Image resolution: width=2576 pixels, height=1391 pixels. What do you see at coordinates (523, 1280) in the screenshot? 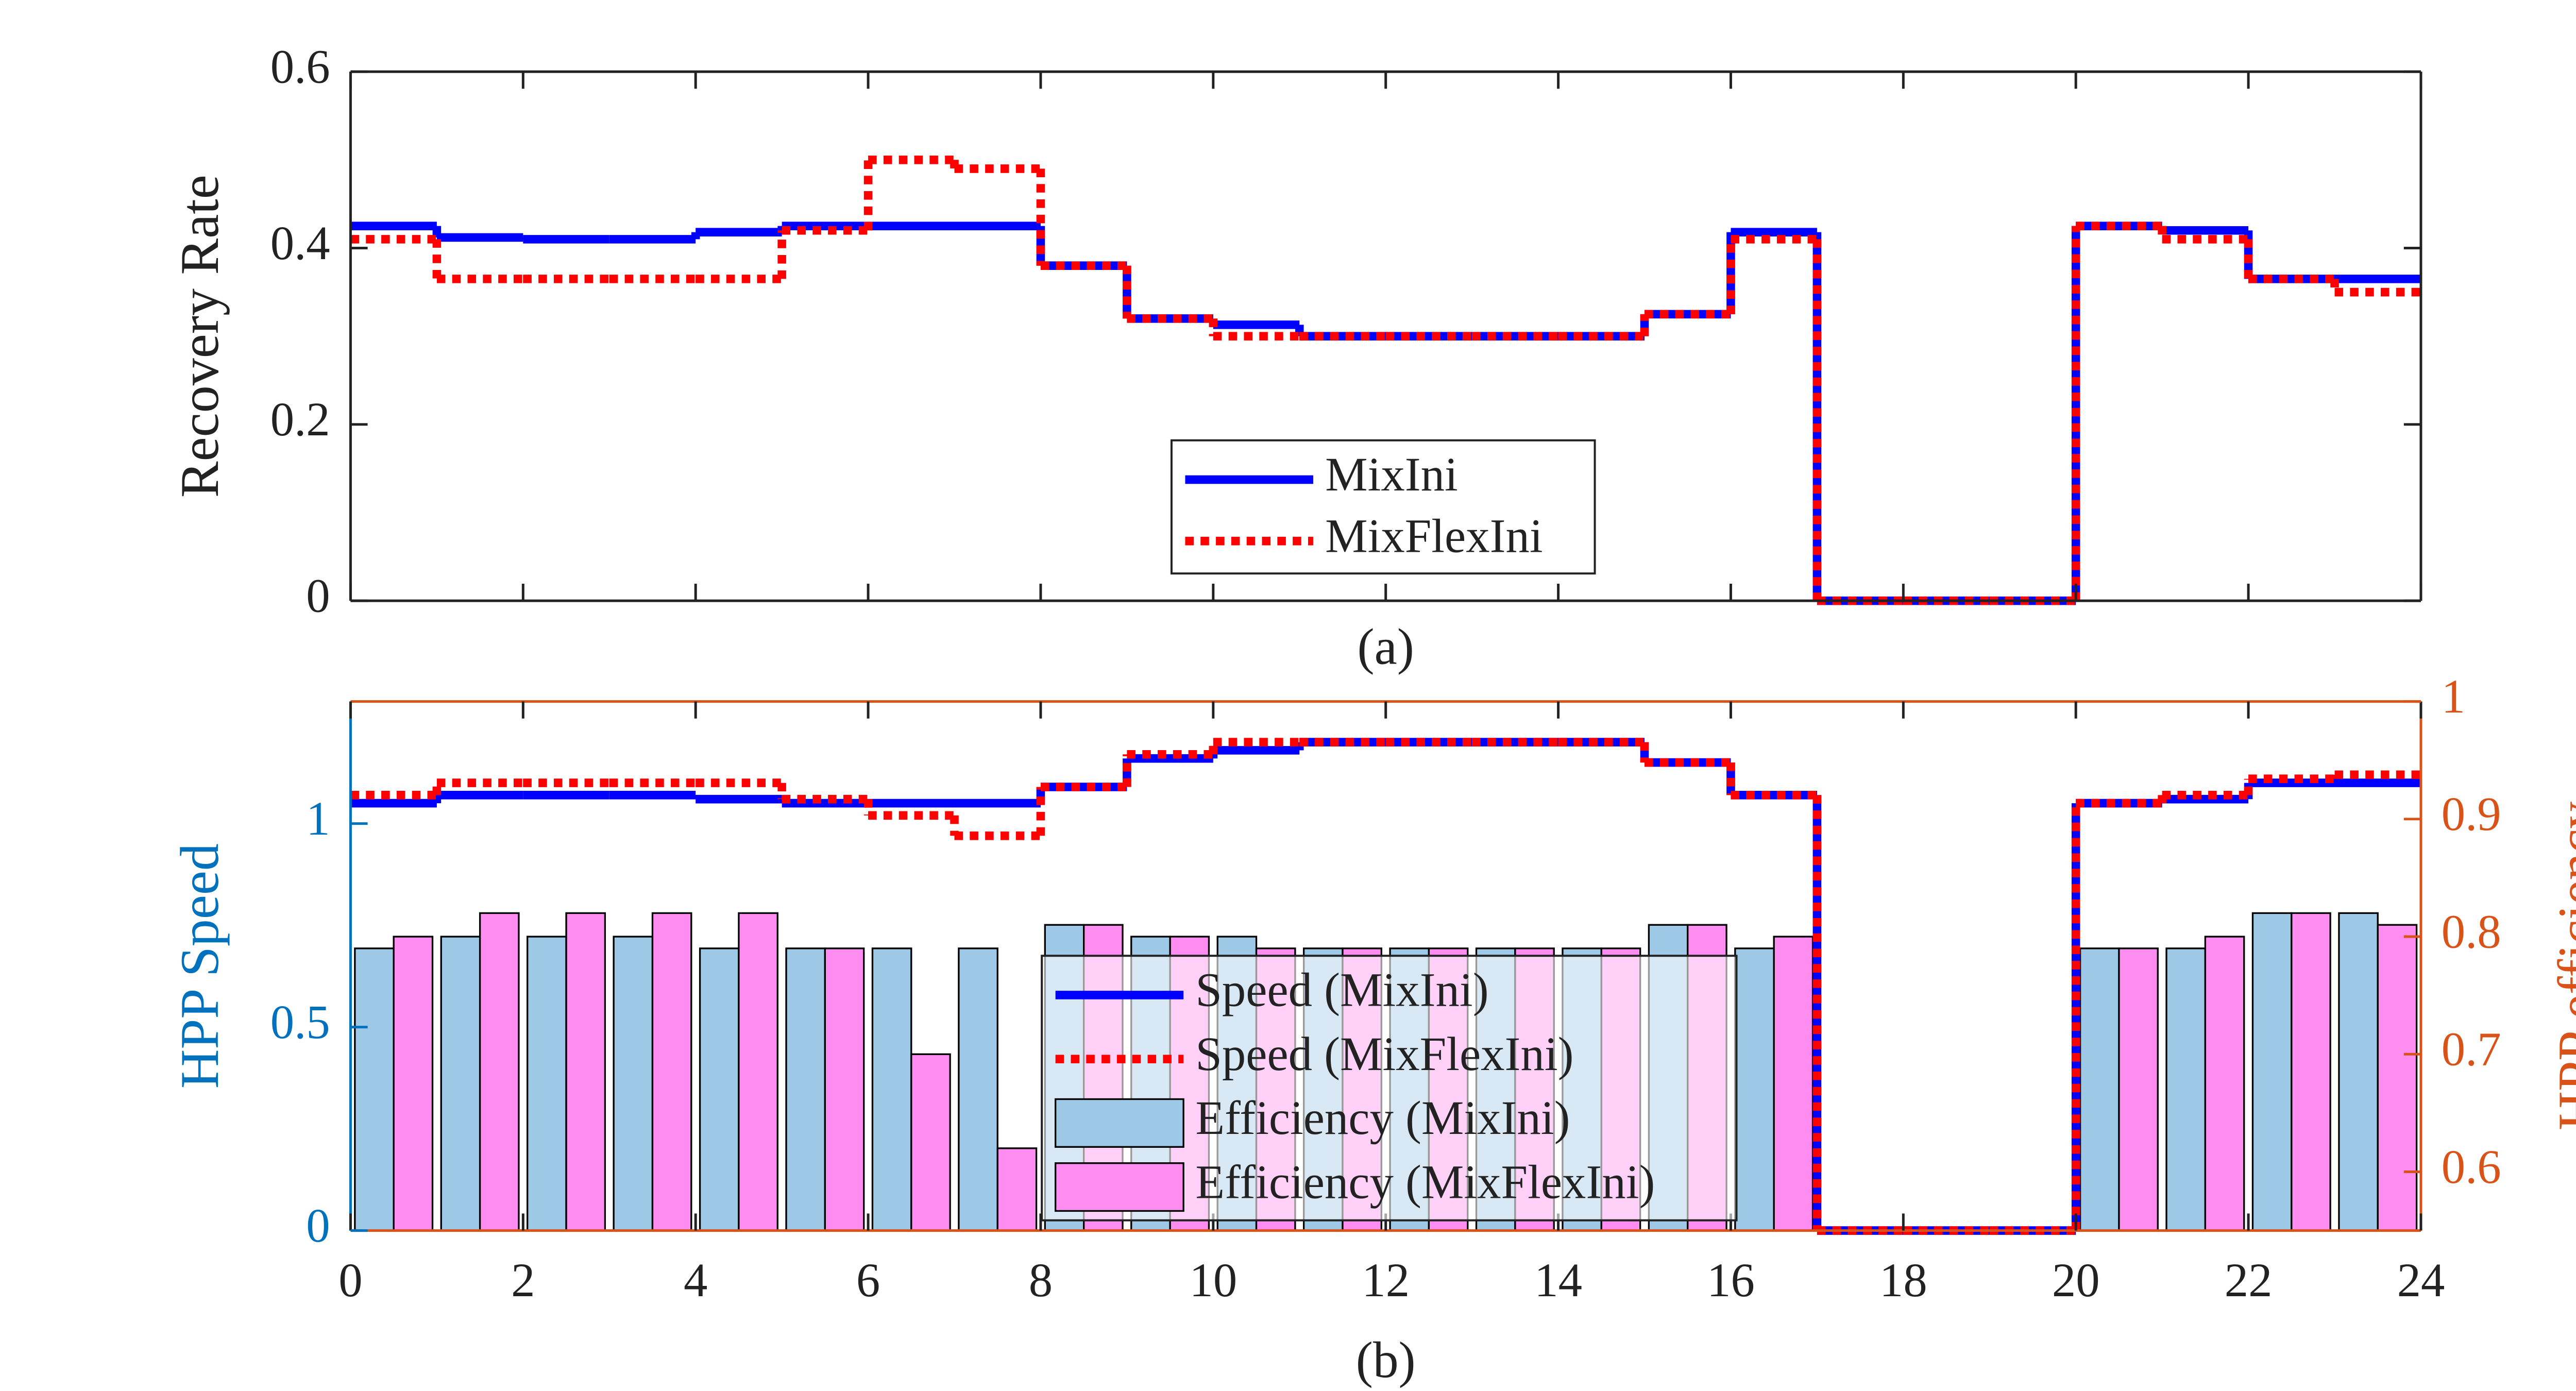
I see `x-tick-label: 2` at bounding box center [523, 1280].